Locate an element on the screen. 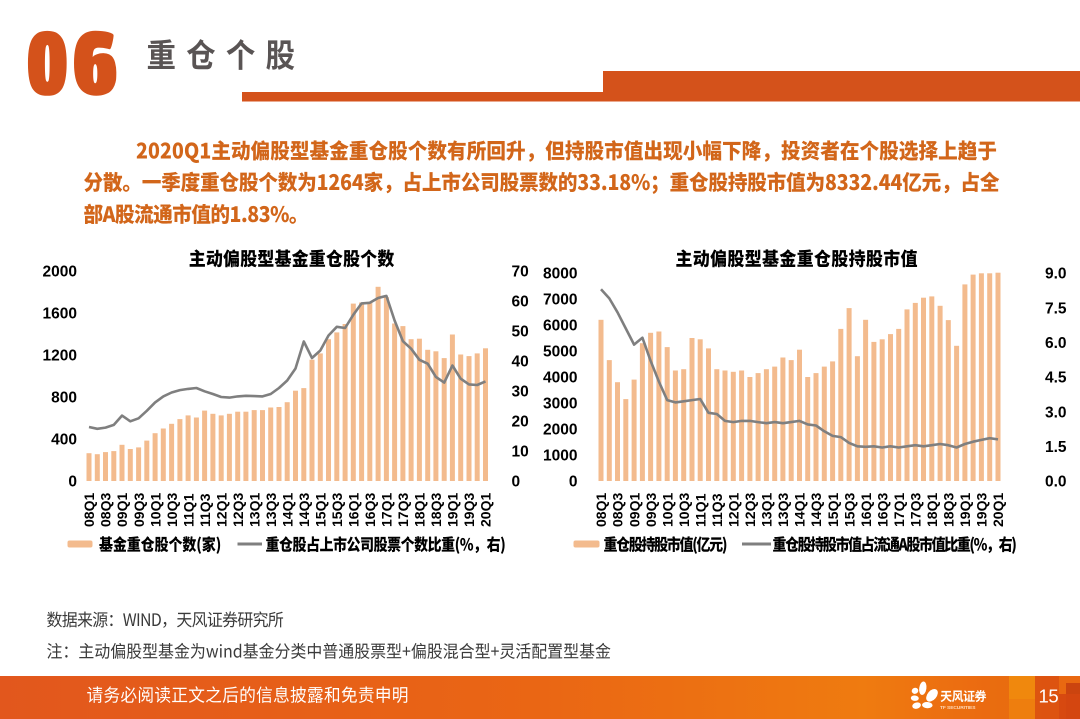 This screenshot has height=719, width=1080. svg-text: 1200 is located at coordinates (60, 356).